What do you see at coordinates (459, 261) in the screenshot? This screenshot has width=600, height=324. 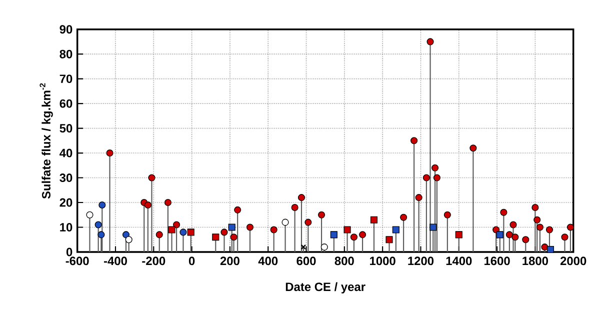 I see `x-tick-label: 1400` at bounding box center [459, 261].